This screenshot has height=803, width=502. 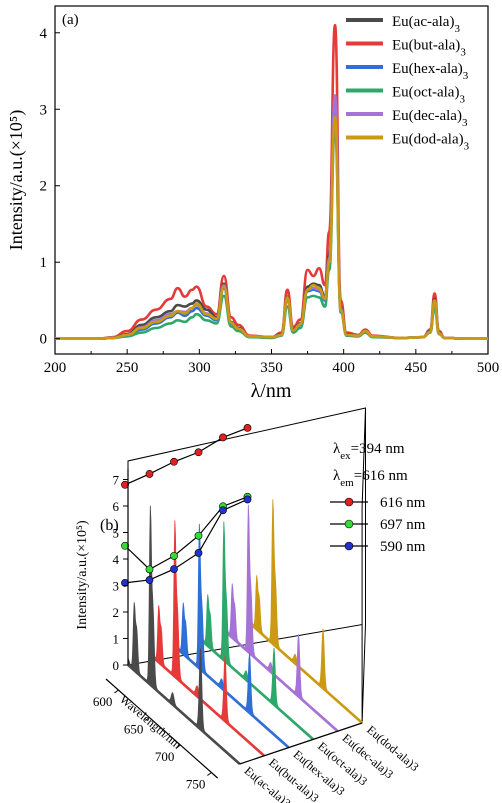 What do you see at coordinates (116, 533) in the screenshot?
I see `z-tick-label: 5` at bounding box center [116, 533].